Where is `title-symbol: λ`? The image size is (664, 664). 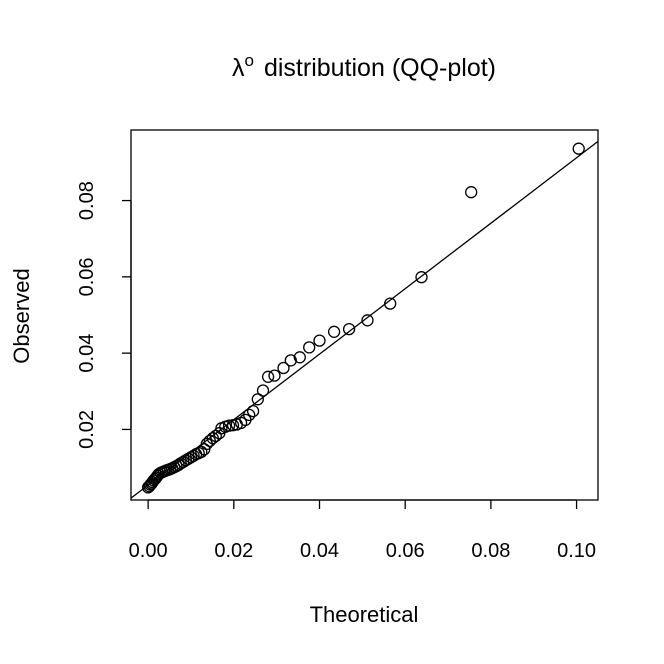
title-symbol: λ is located at coordinates (238, 68).